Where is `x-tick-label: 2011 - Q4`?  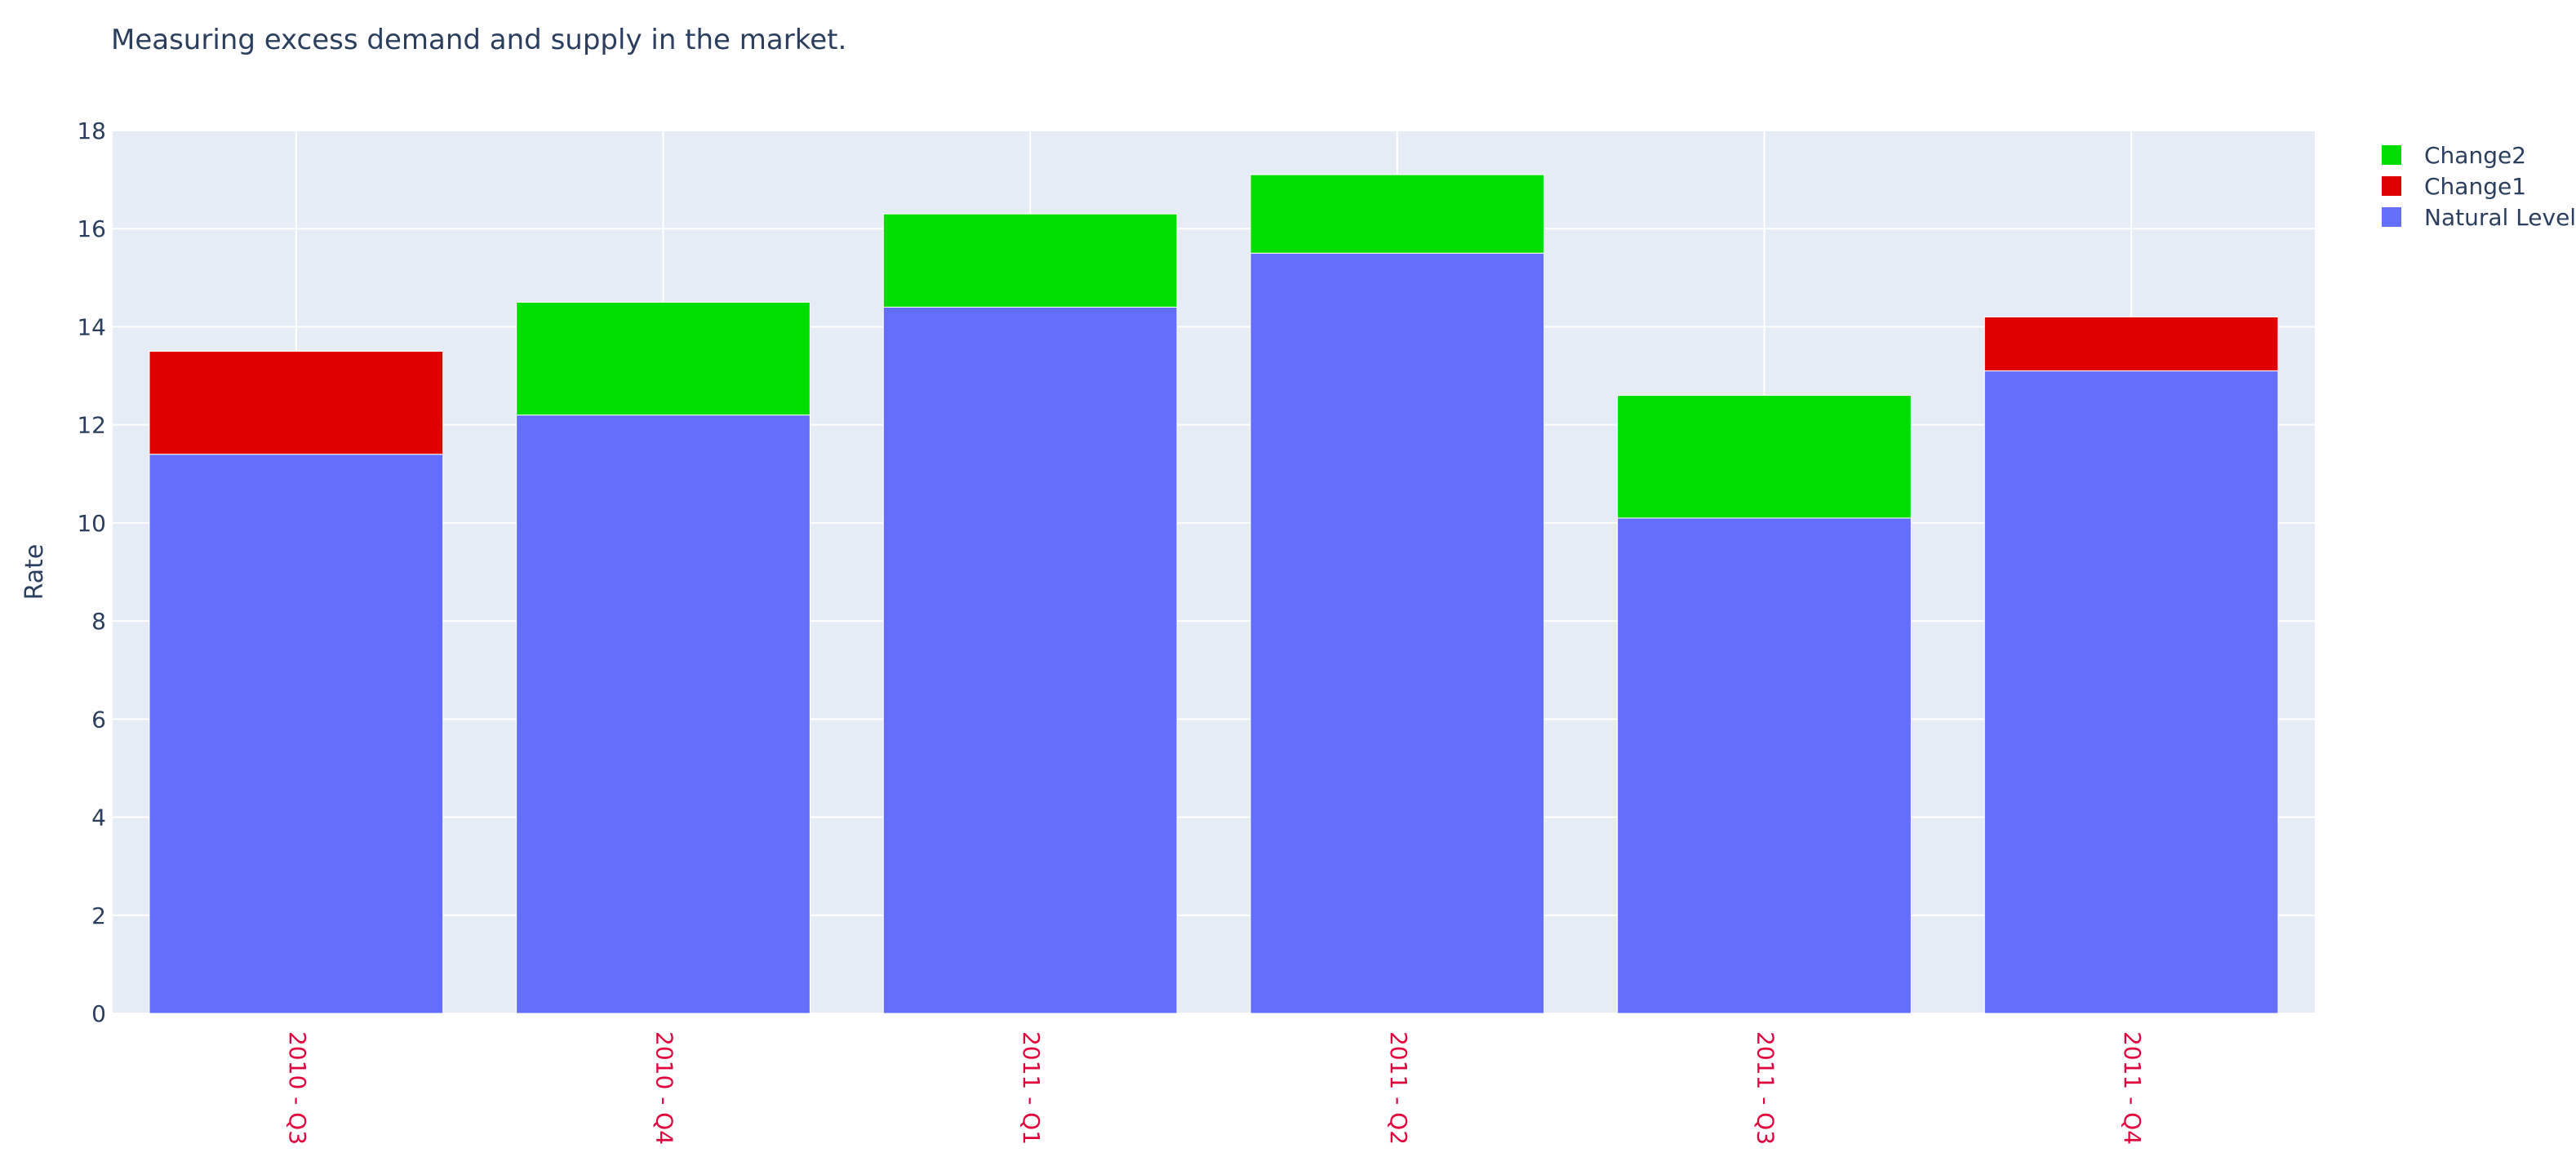
x-tick-label: 2011 - Q4 is located at coordinates (2132, 1088).